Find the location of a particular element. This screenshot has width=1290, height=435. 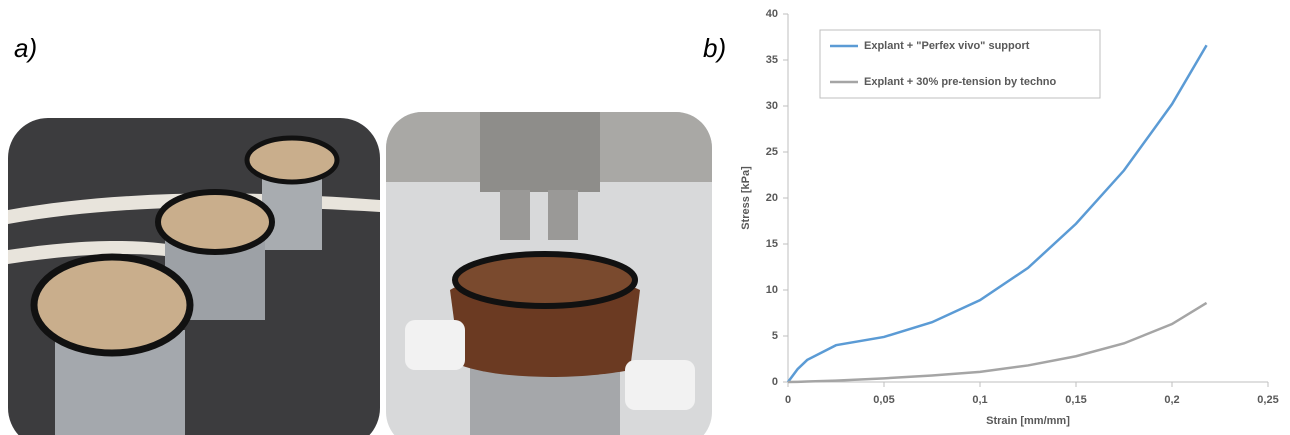

legend-label: Explant + "Perfex vivo" support is located at coordinates (947, 46).